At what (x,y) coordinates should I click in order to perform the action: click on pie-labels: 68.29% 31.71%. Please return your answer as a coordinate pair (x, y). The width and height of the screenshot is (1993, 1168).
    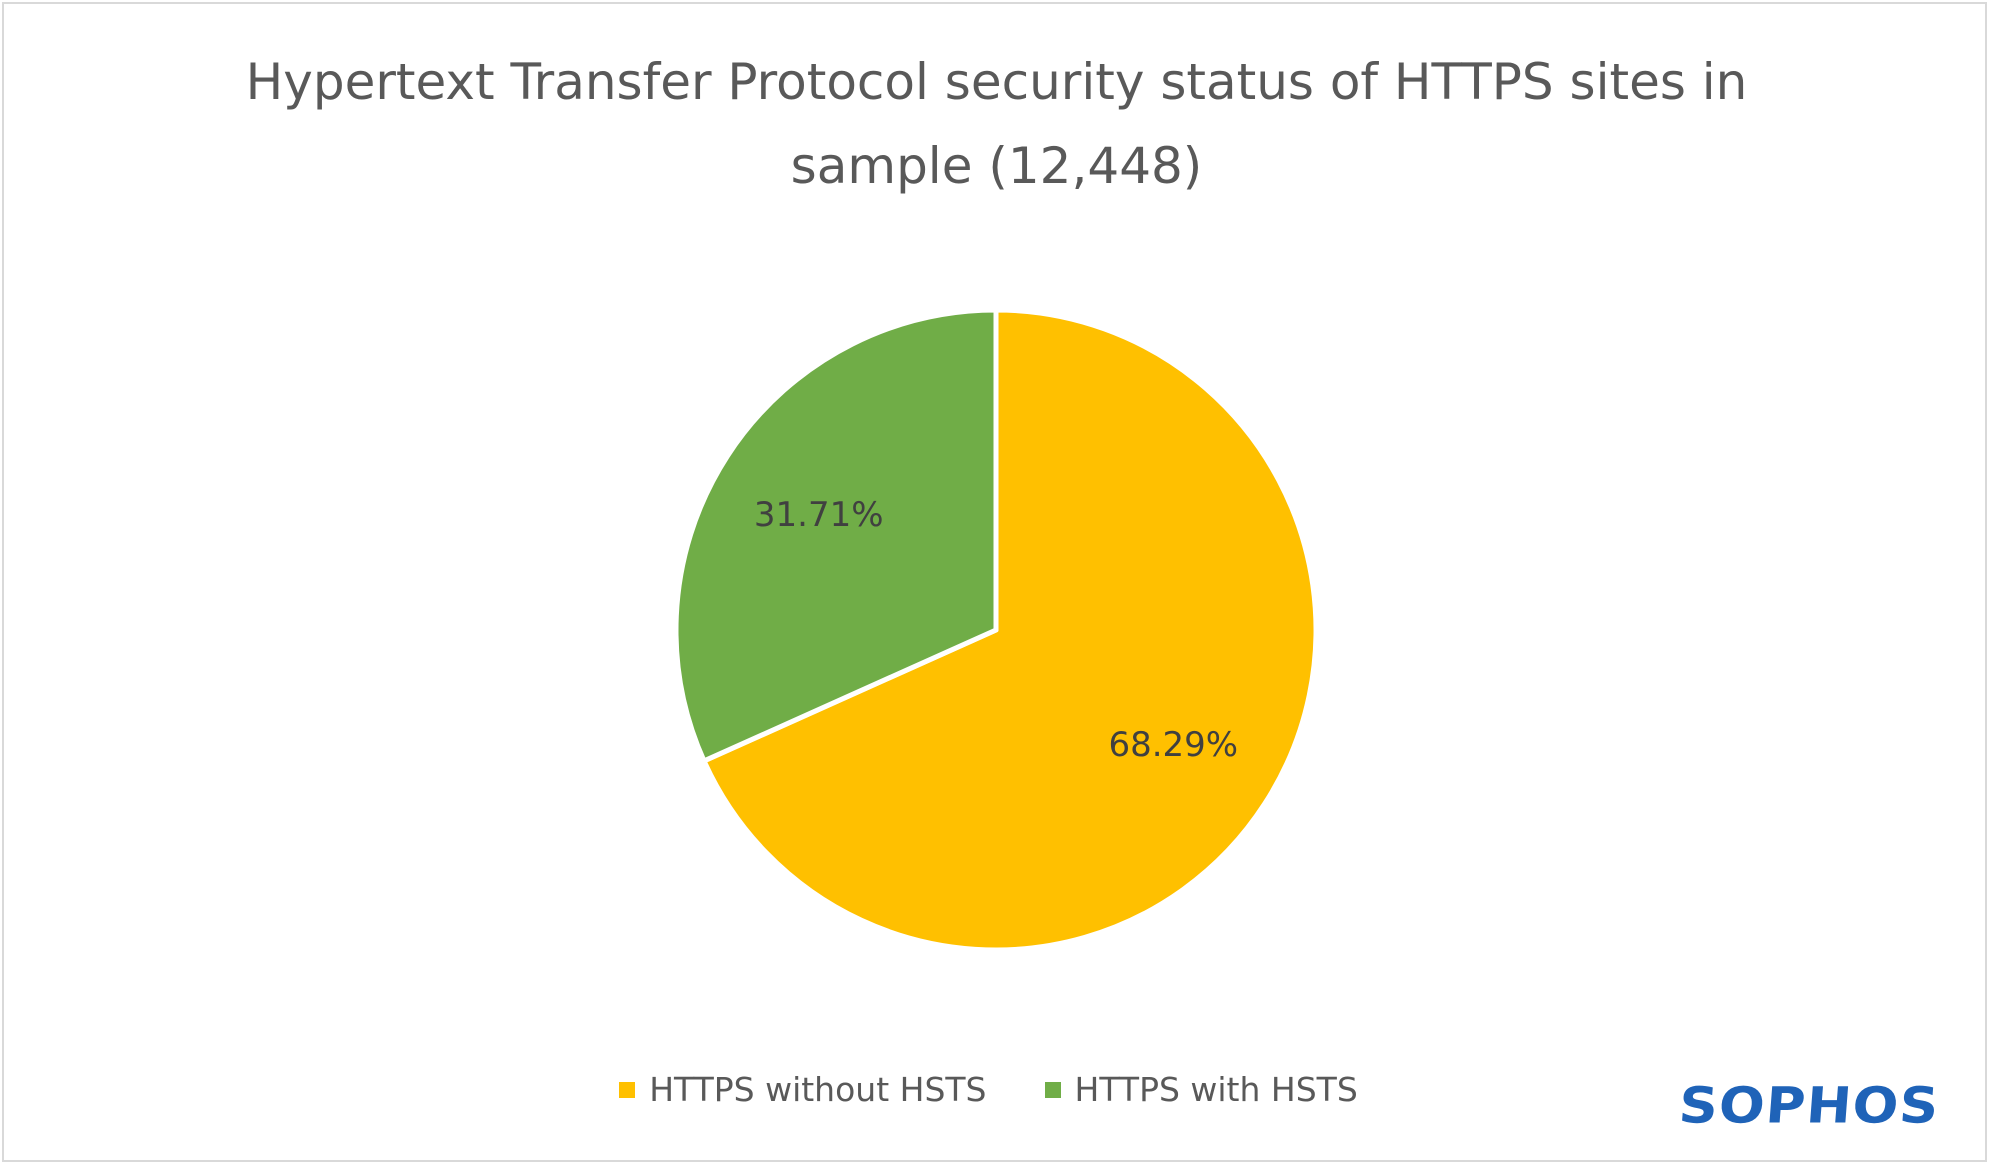
    Looking at the image, I should click on (996, 630).